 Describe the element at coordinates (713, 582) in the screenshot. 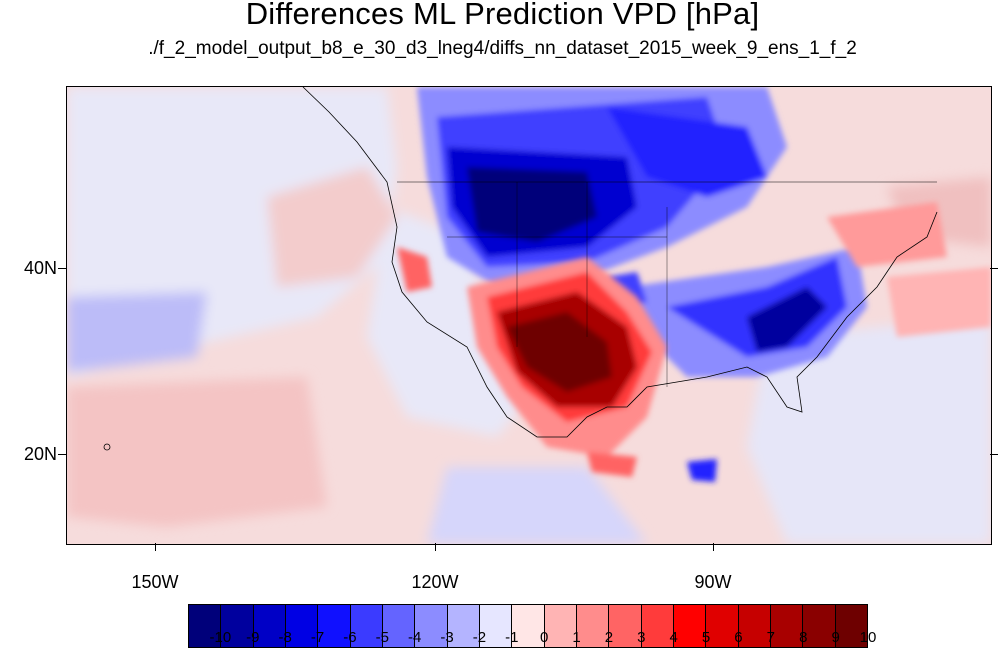

I see `lon-label-90w: 90W` at that location.